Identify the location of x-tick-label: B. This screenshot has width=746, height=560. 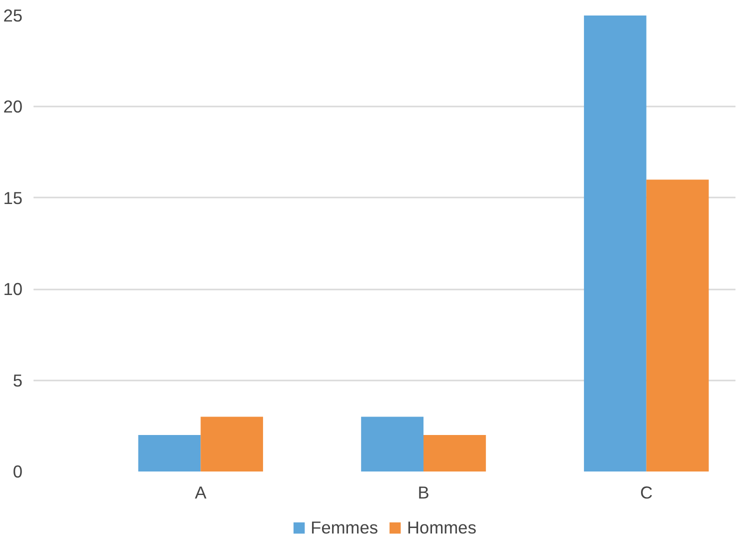
(424, 492).